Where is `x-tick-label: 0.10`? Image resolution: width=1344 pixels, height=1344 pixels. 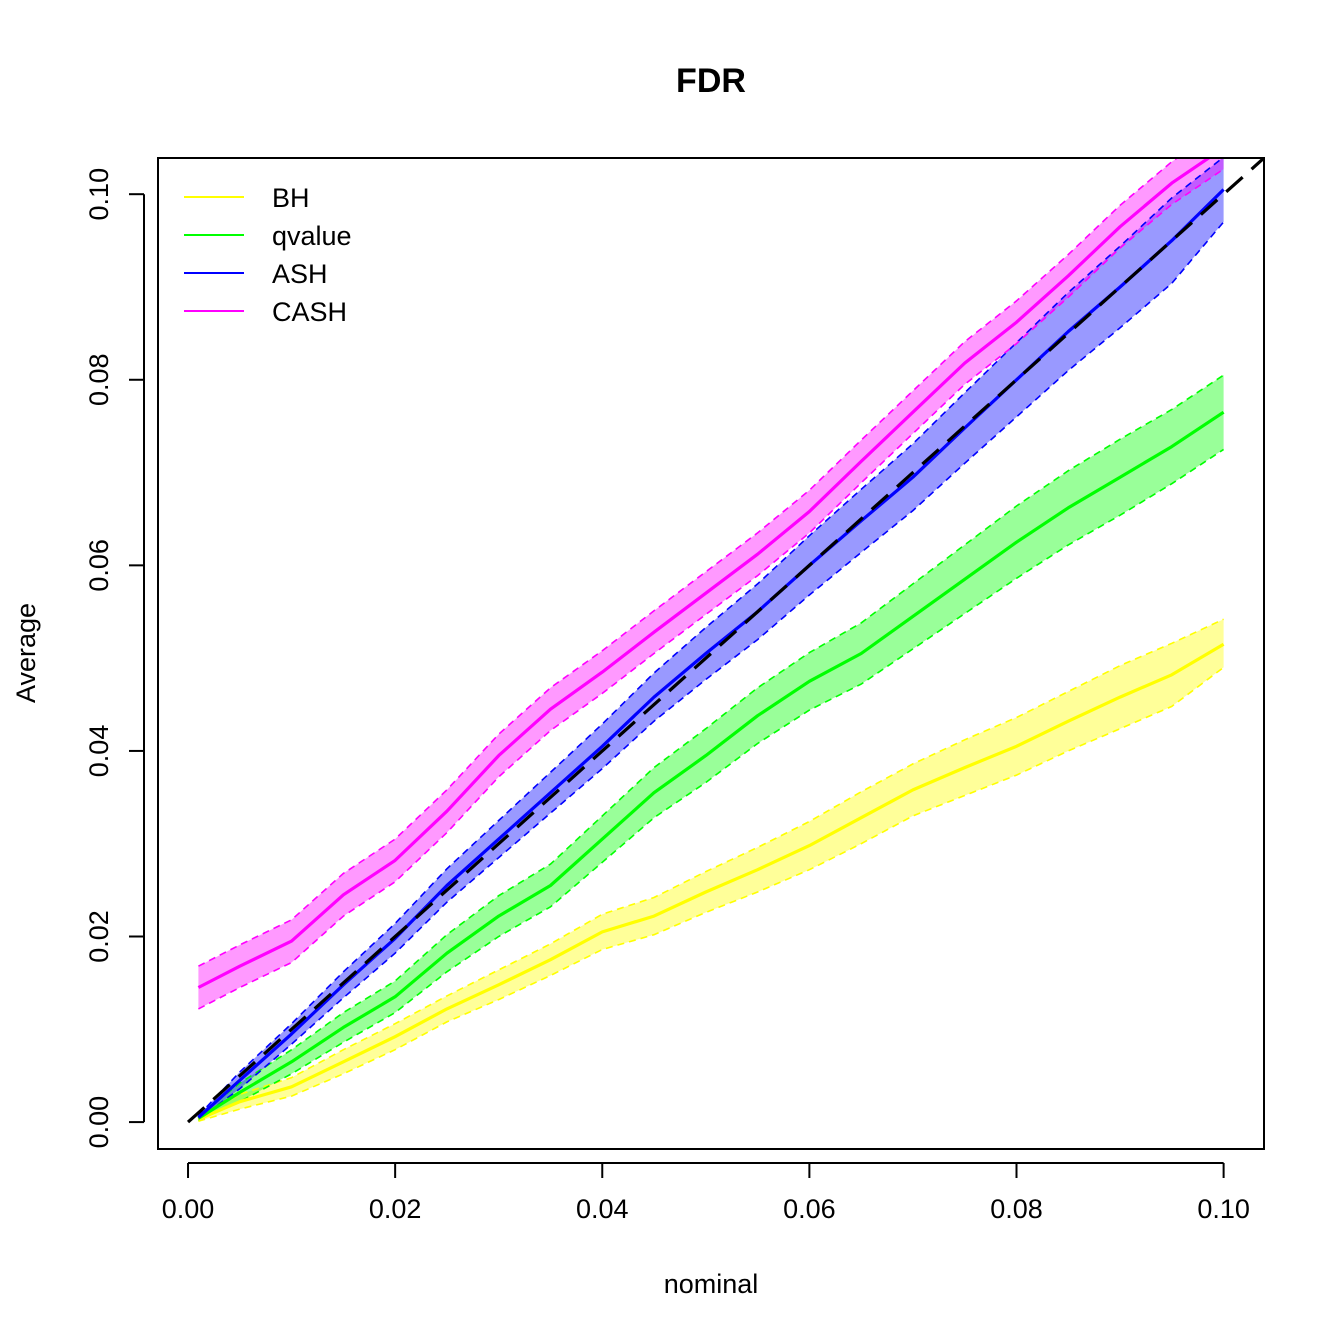 x-tick-label: 0.10 is located at coordinates (1223, 1209).